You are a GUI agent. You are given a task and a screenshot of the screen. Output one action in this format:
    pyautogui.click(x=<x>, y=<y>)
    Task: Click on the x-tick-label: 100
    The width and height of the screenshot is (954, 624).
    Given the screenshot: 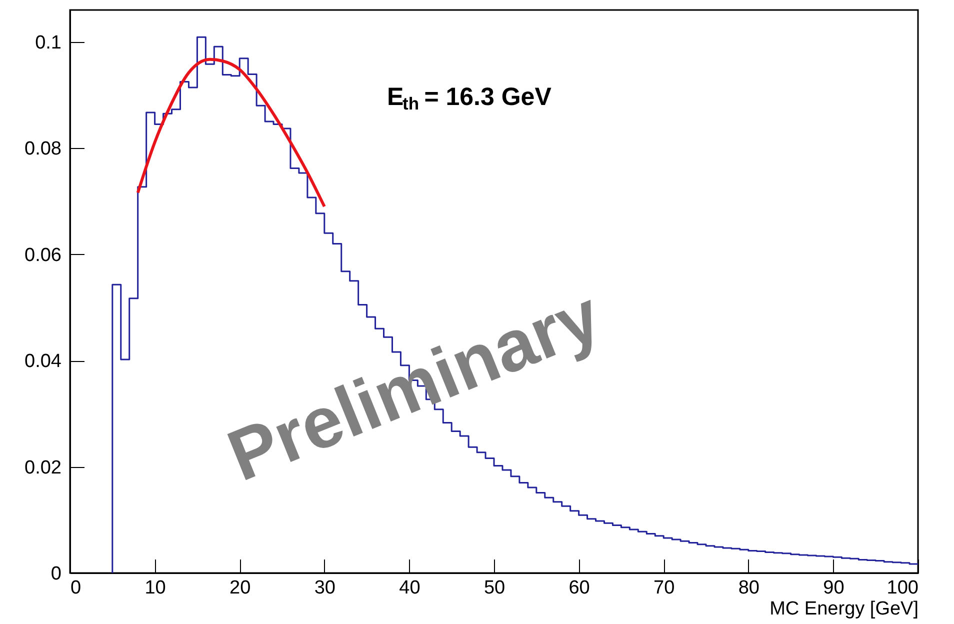 What is the action you would take?
    pyautogui.click(x=902, y=588)
    